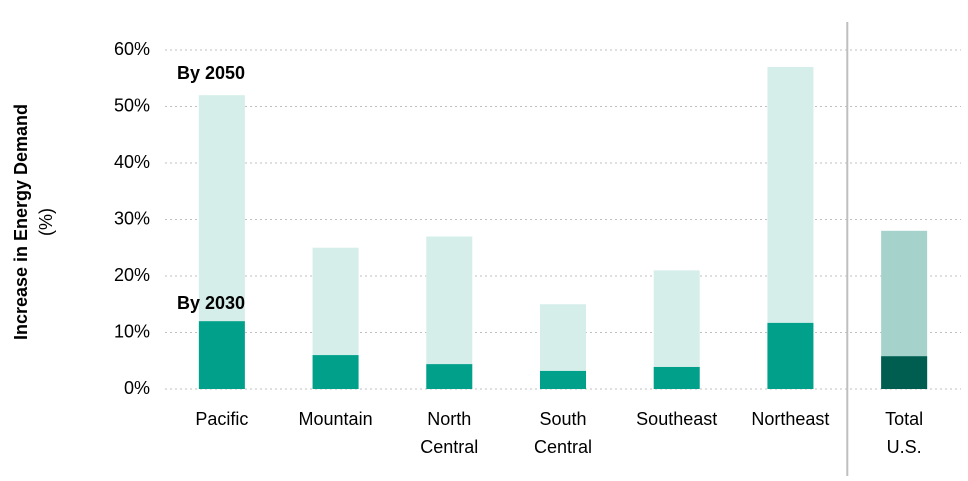  What do you see at coordinates (132, 105) in the screenshot?
I see `y-tick-label: 50%` at bounding box center [132, 105].